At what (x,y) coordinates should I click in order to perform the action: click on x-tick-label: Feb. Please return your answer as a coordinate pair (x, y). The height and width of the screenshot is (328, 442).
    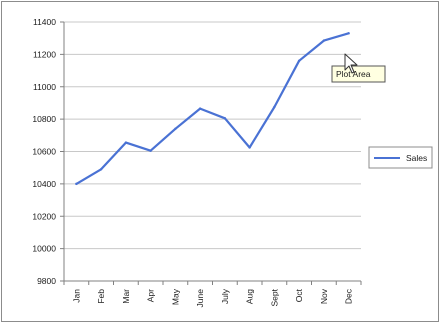
    Looking at the image, I should click on (101, 296).